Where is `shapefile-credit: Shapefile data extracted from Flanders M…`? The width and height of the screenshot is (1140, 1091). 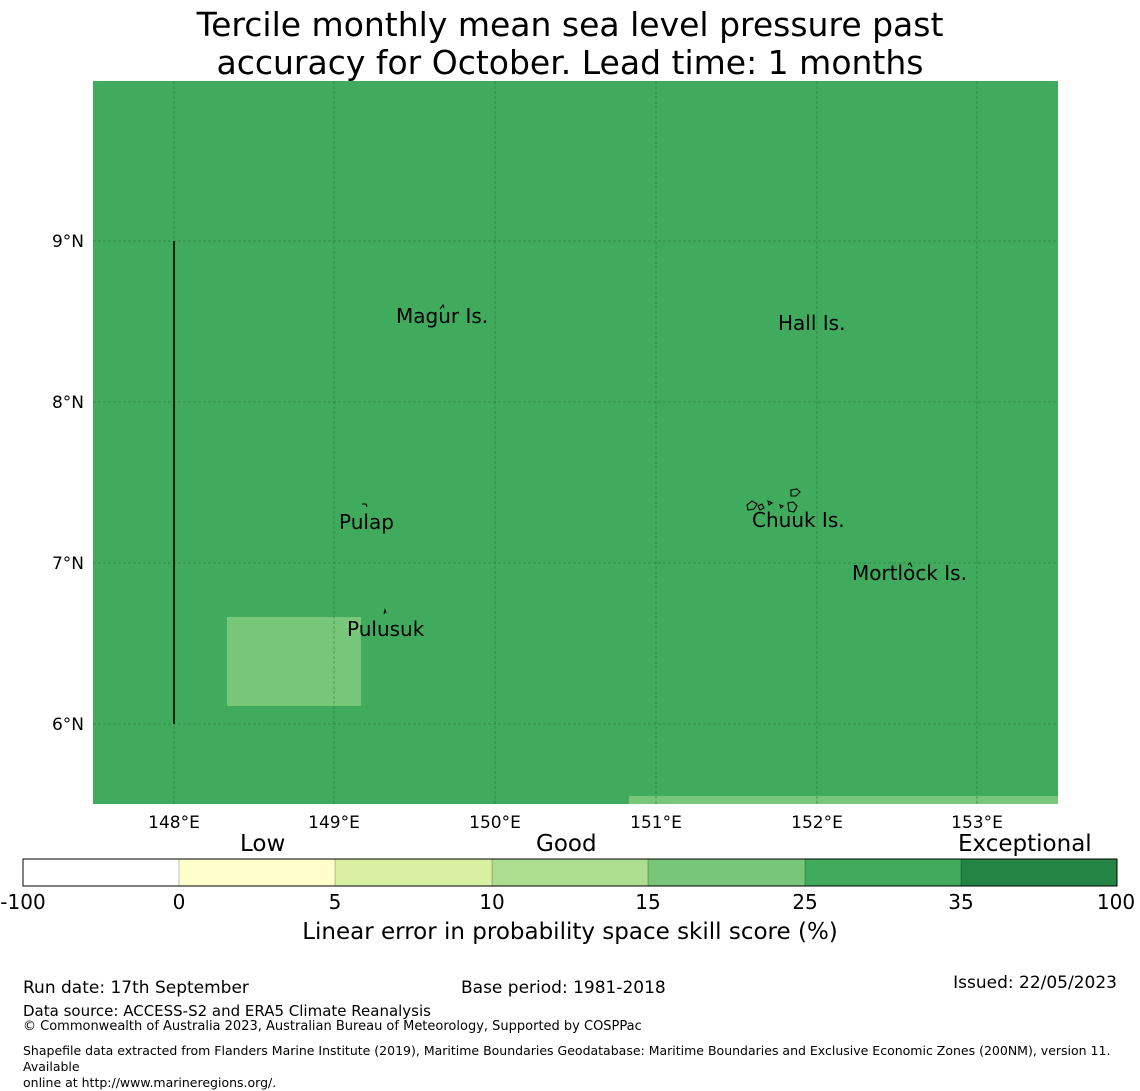 shapefile-credit: Shapefile data extracted from Flanders M… is located at coordinates (578, 1067).